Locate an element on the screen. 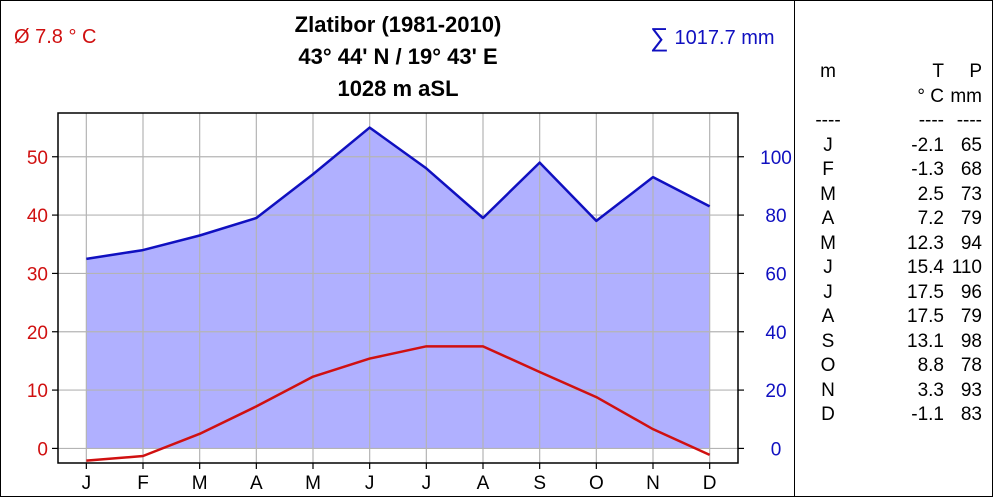 The image size is (993, 497). cell-month: N is located at coordinates (828, 390).